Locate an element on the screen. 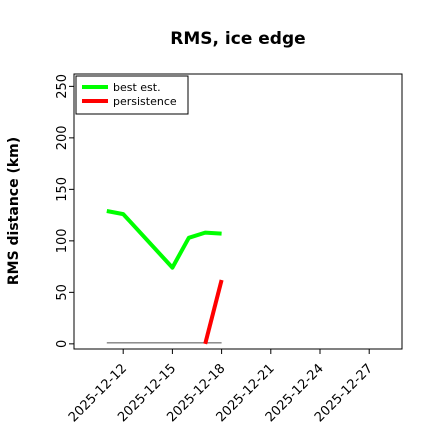  series-line-persistence is located at coordinates (213, 312).